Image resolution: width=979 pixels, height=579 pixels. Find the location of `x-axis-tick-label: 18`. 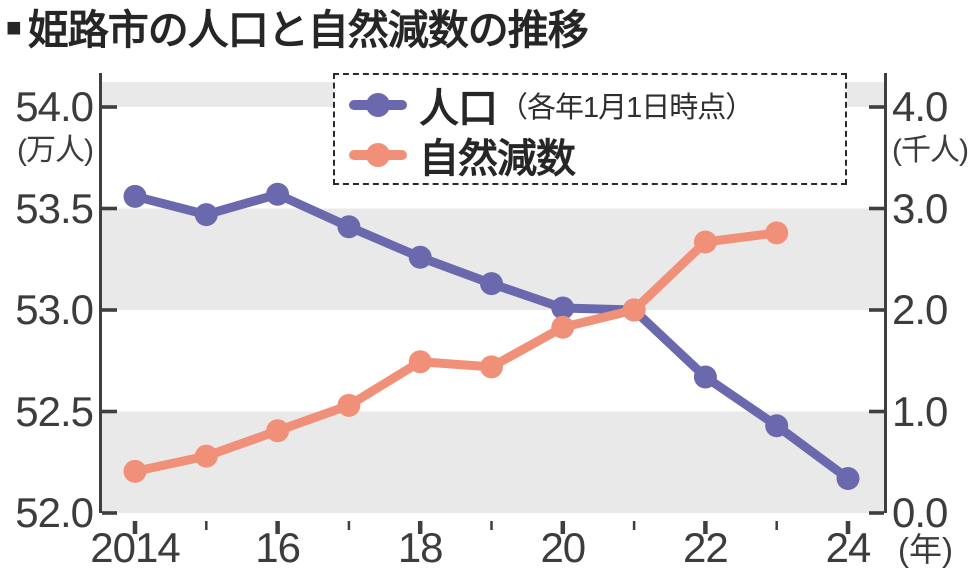

x-axis-tick-label: 18 is located at coordinates (420, 547).